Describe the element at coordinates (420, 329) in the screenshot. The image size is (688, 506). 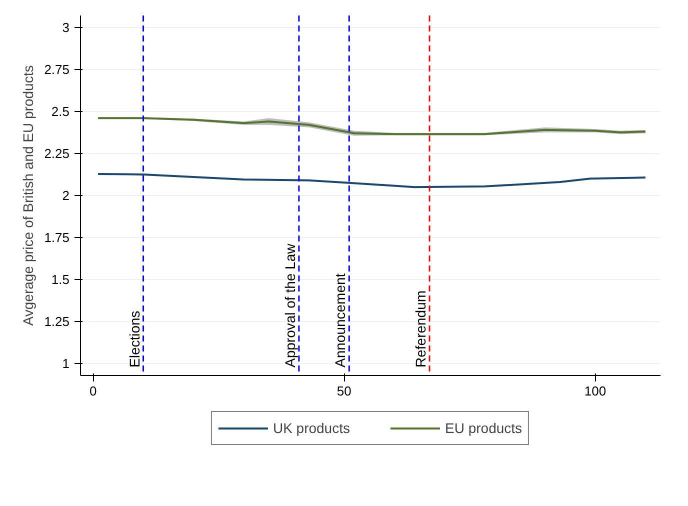
I see `ref-line-label: Referendum` at that location.